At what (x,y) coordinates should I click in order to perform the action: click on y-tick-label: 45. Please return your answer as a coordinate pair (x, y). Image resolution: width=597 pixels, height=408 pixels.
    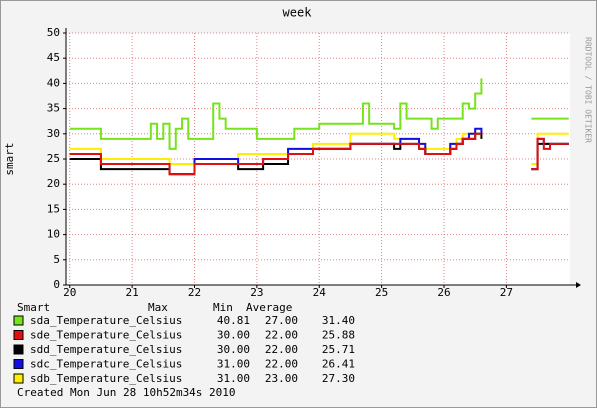
    Looking at the image, I should click on (53, 57).